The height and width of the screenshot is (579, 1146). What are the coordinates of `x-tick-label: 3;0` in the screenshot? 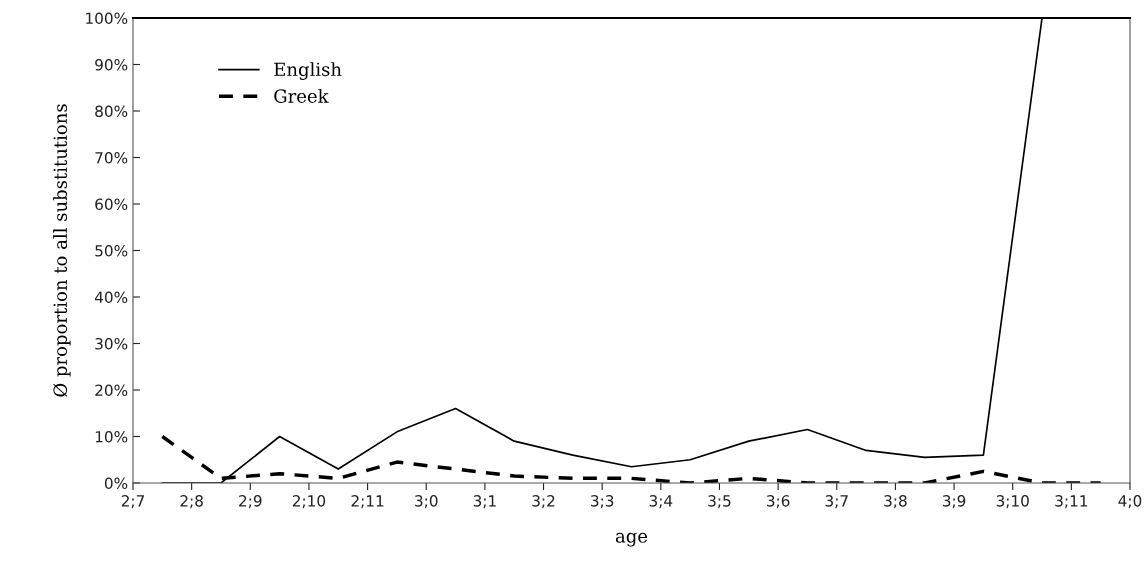 It's located at (426, 502).